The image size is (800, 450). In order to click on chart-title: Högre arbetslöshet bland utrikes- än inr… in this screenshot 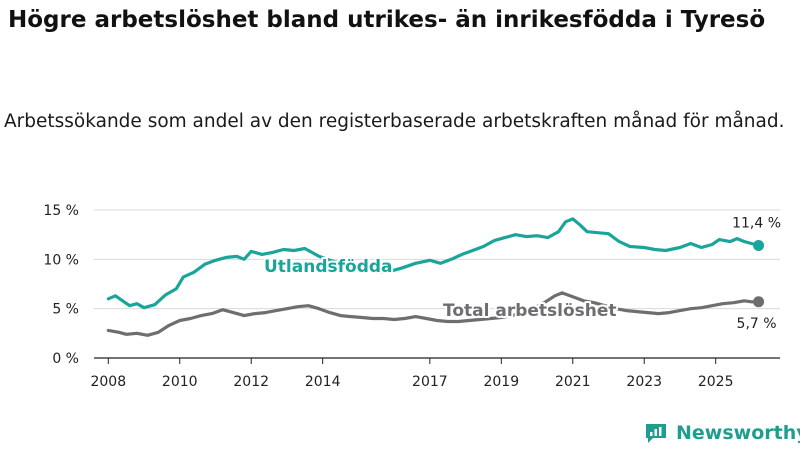, I will do `click(387, 20)`.